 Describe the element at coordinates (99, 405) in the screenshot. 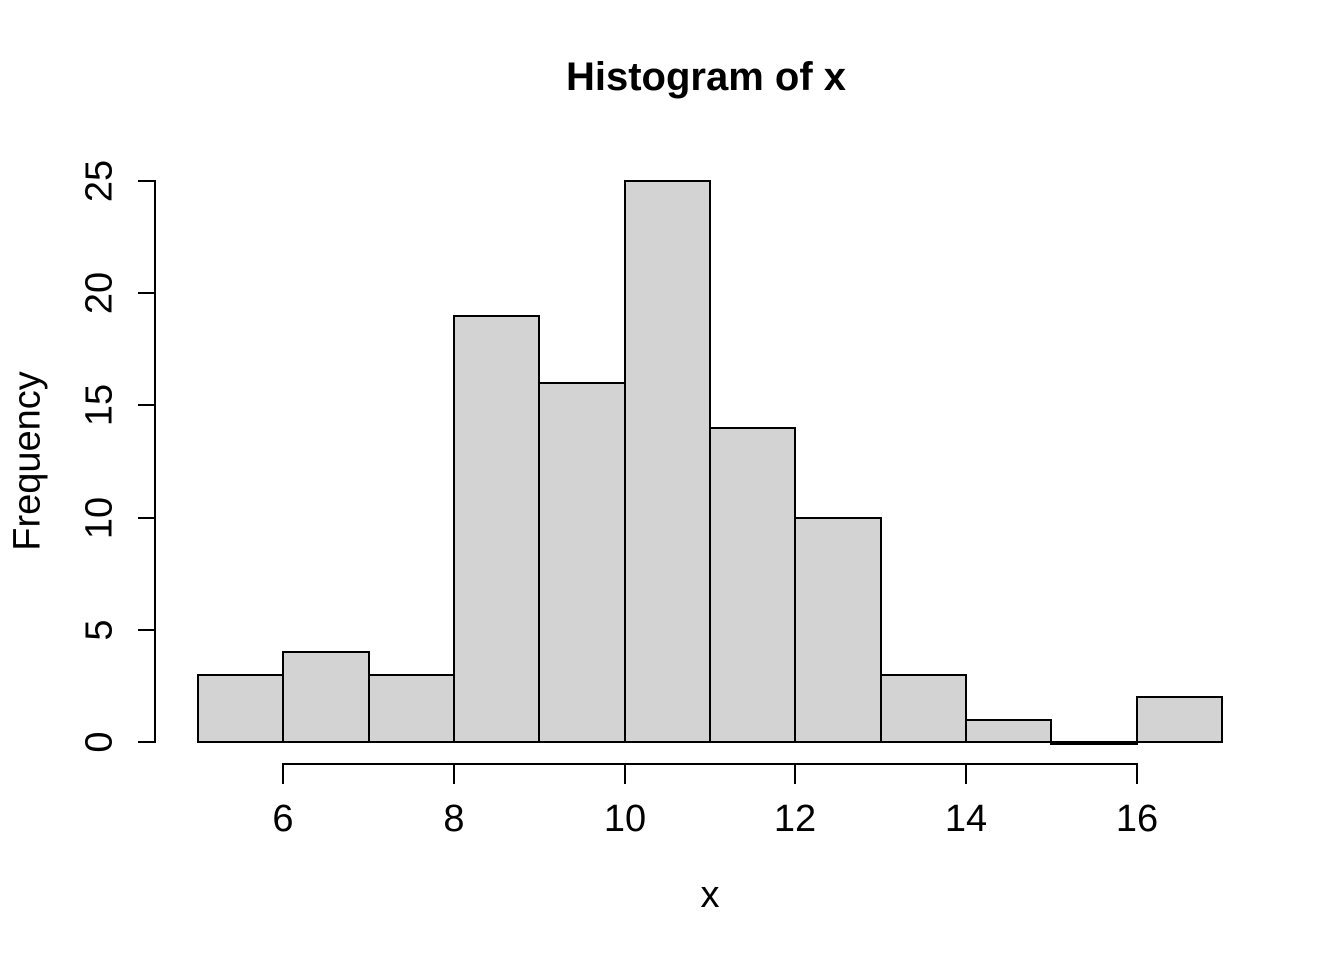

I see `y-tick-label: 15` at that location.